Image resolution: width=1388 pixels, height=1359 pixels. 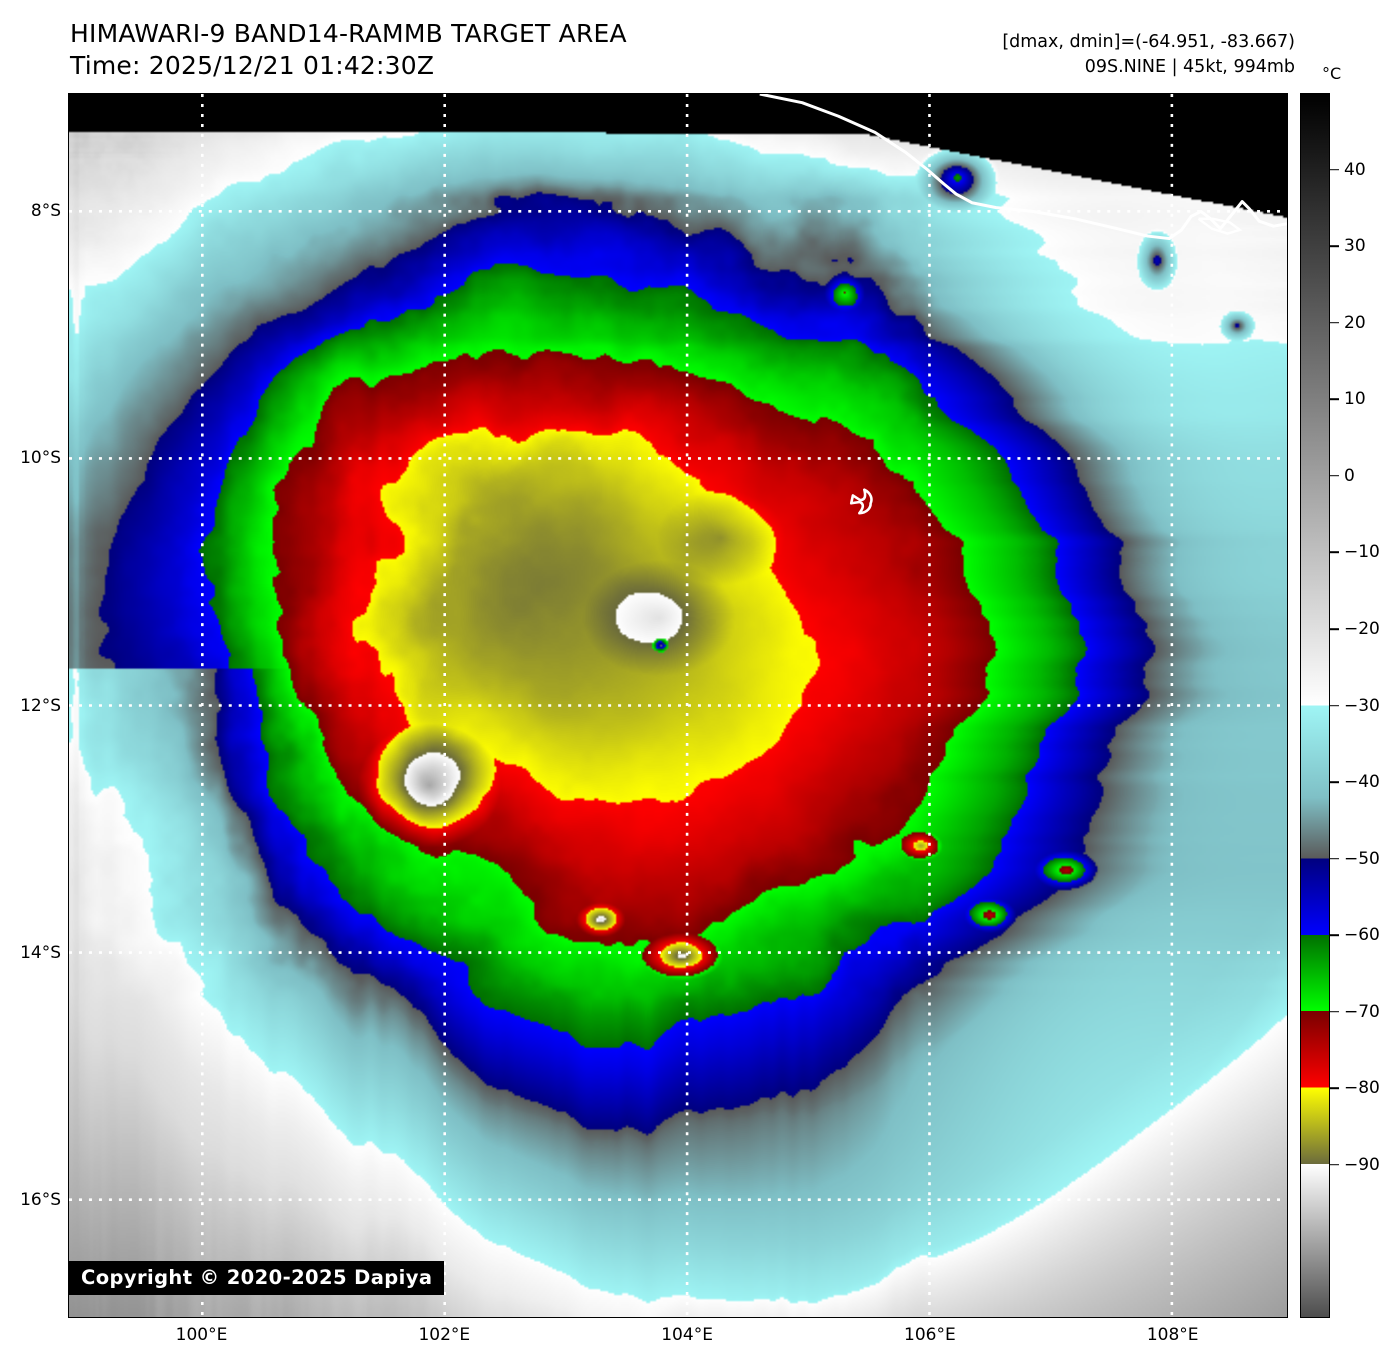 I want to click on coastline-path, so click(x=1023, y=167).